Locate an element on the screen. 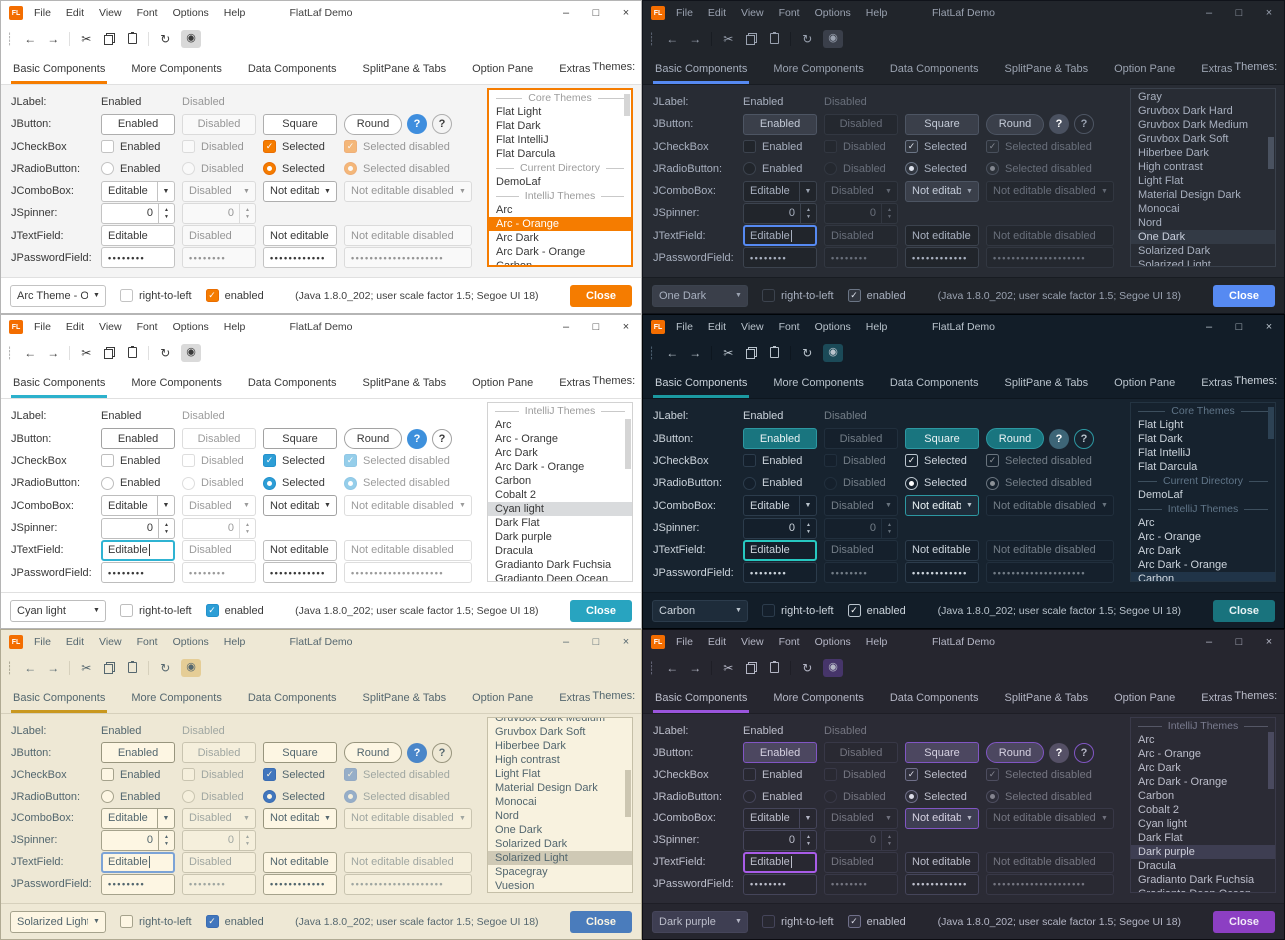 This screenshot has width=1285, height=940. theme-list-item: Flat Light is located at coordinates (519, 112).